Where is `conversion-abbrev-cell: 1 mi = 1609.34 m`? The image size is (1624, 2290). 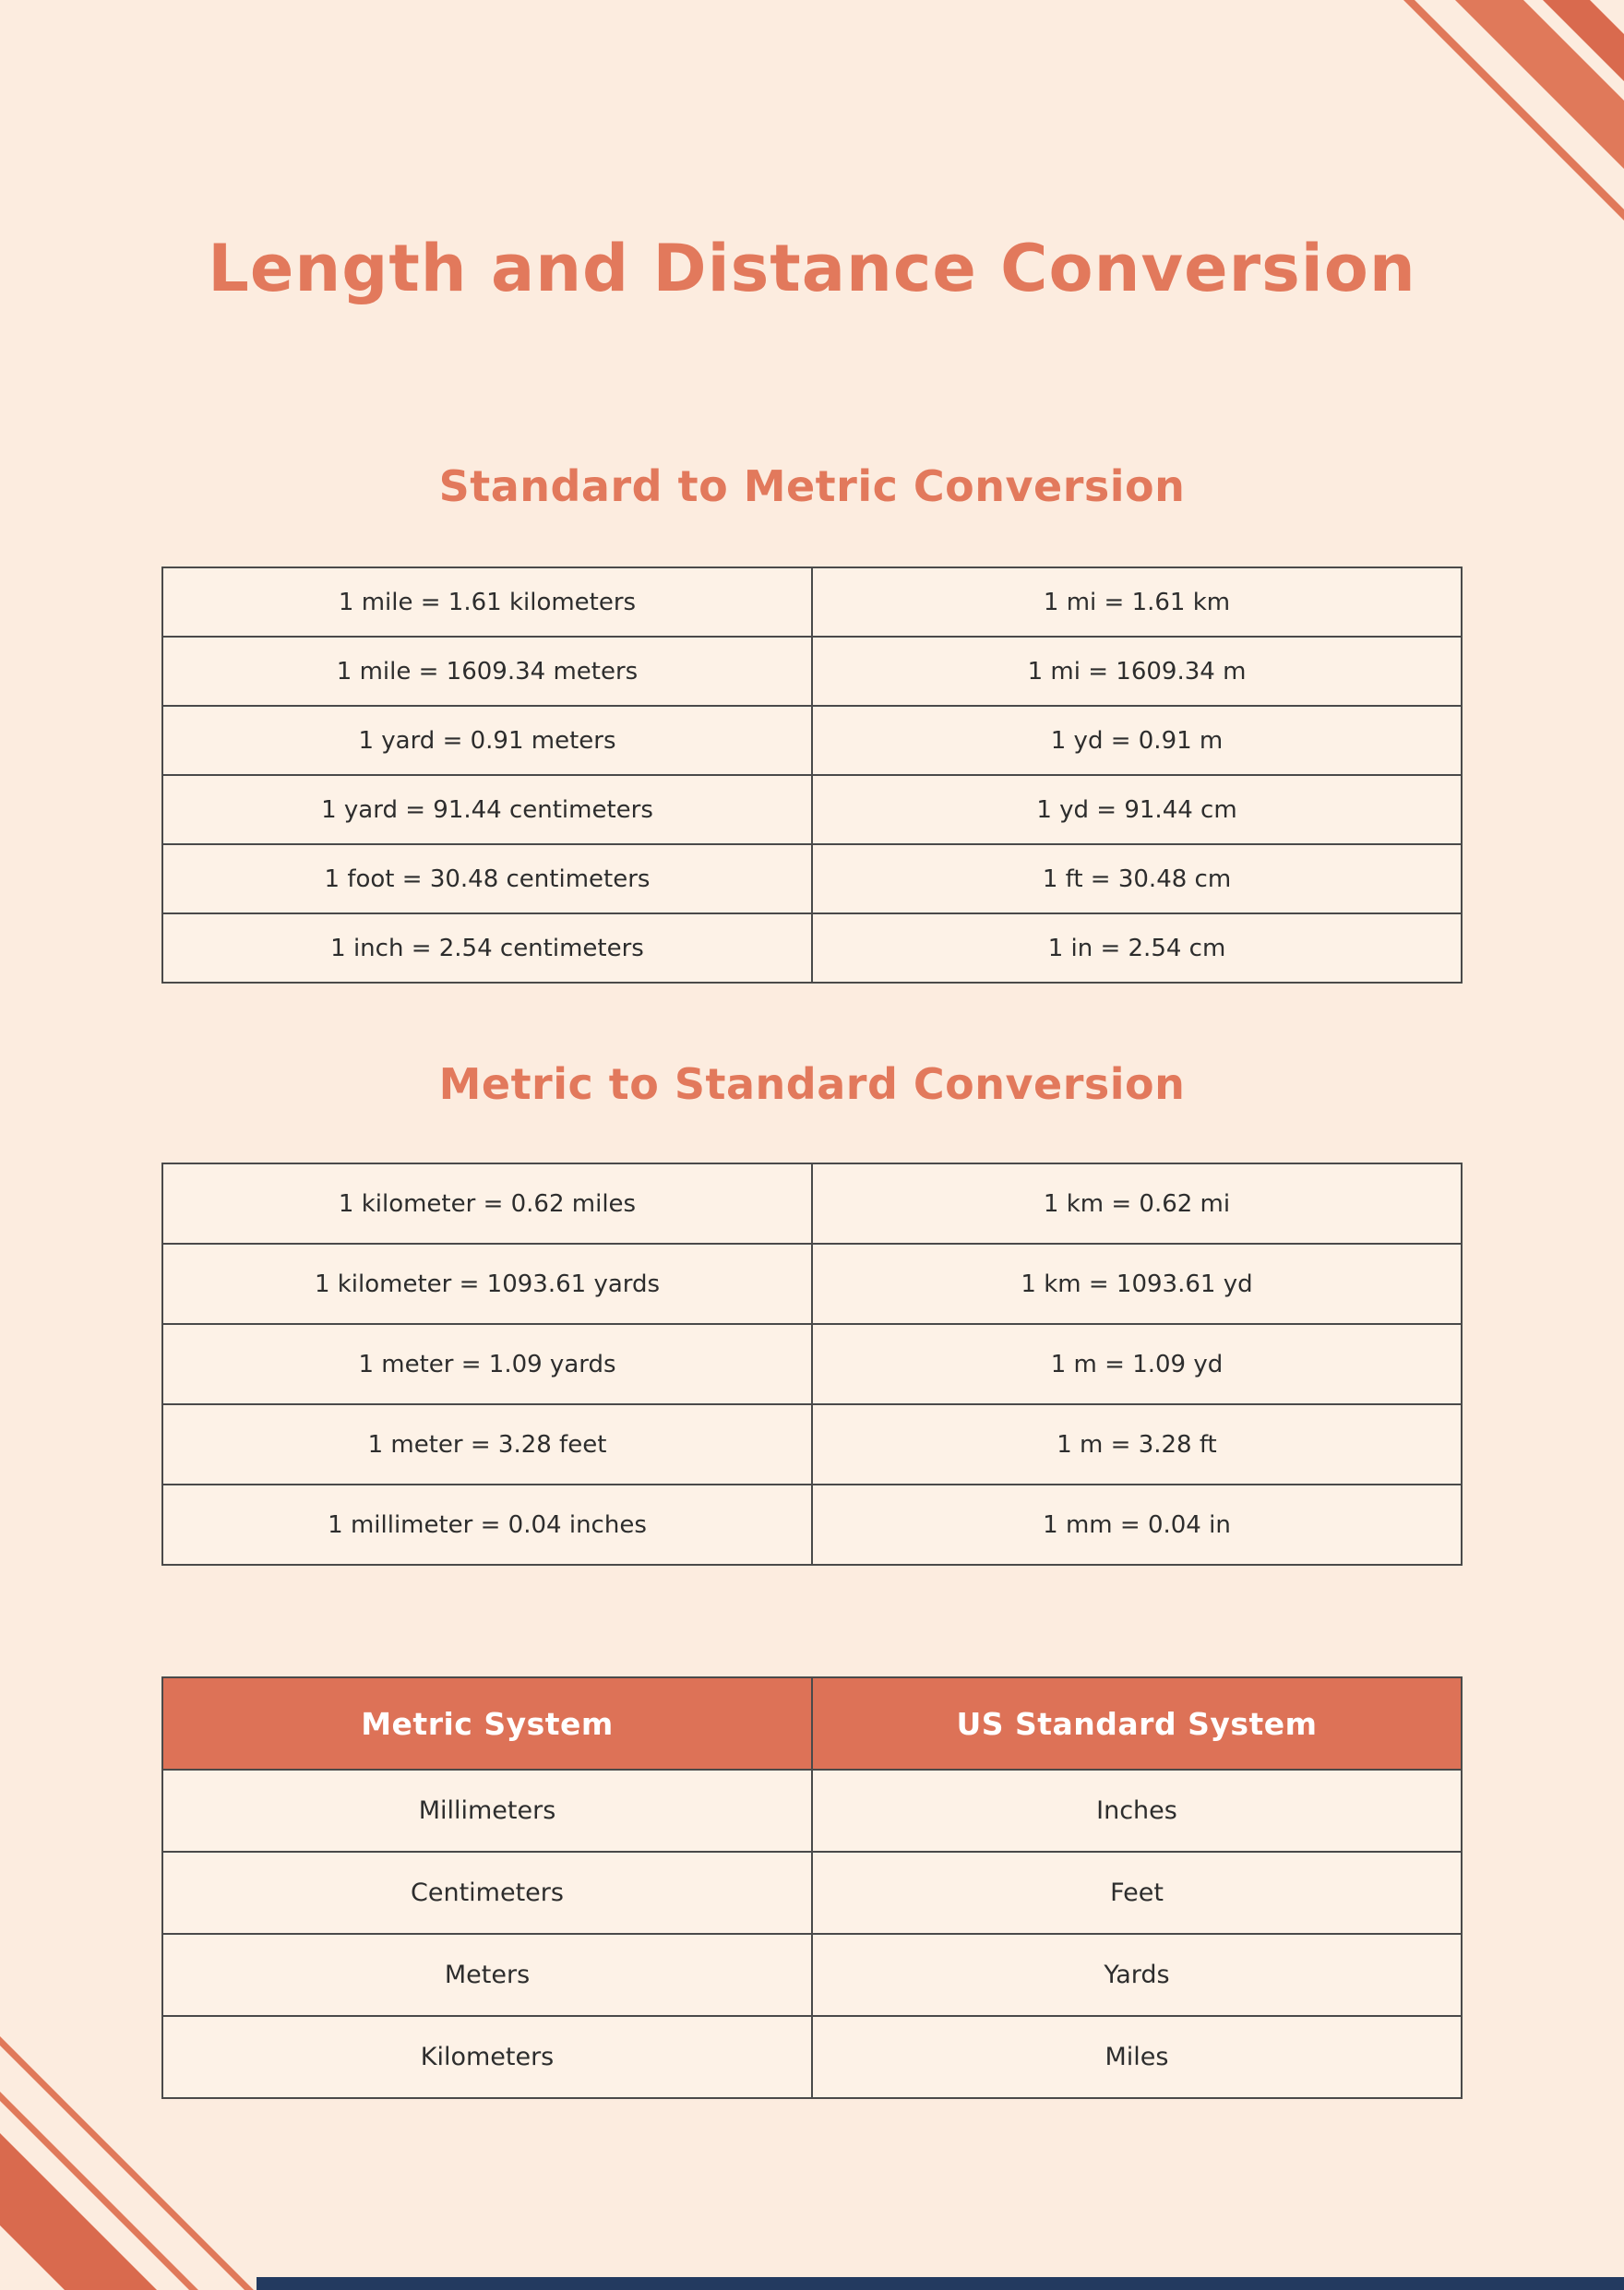 conversion-abbrev-cell: 1 mi = 1609.34 m is located at coordinates (1137, 671).